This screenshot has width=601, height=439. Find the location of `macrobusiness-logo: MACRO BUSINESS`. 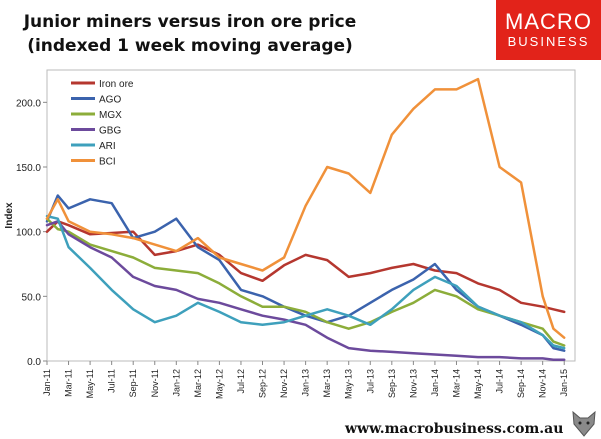

macrobusiness-logo: MACRO BUSINESS is located at coordinates (548, 30).